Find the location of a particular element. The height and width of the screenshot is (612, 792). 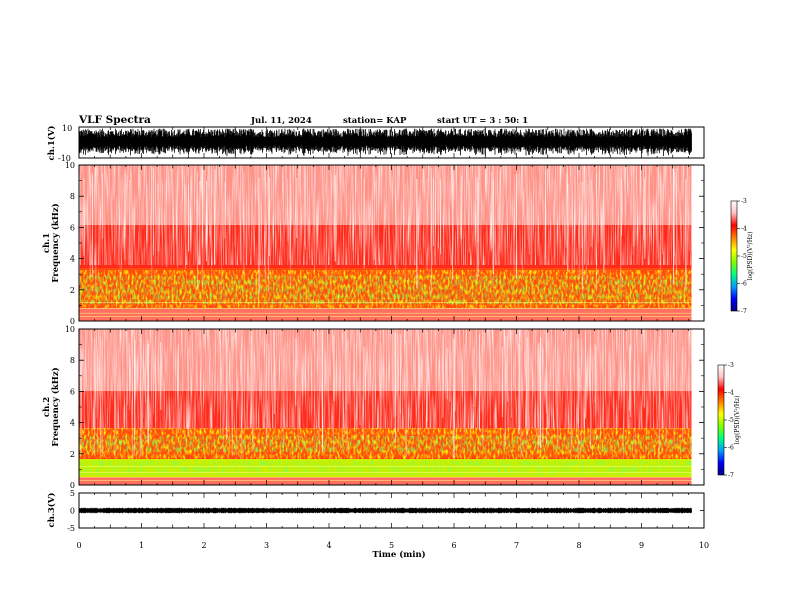

x-tick-label: 9 is located at coordinates (641, 545).